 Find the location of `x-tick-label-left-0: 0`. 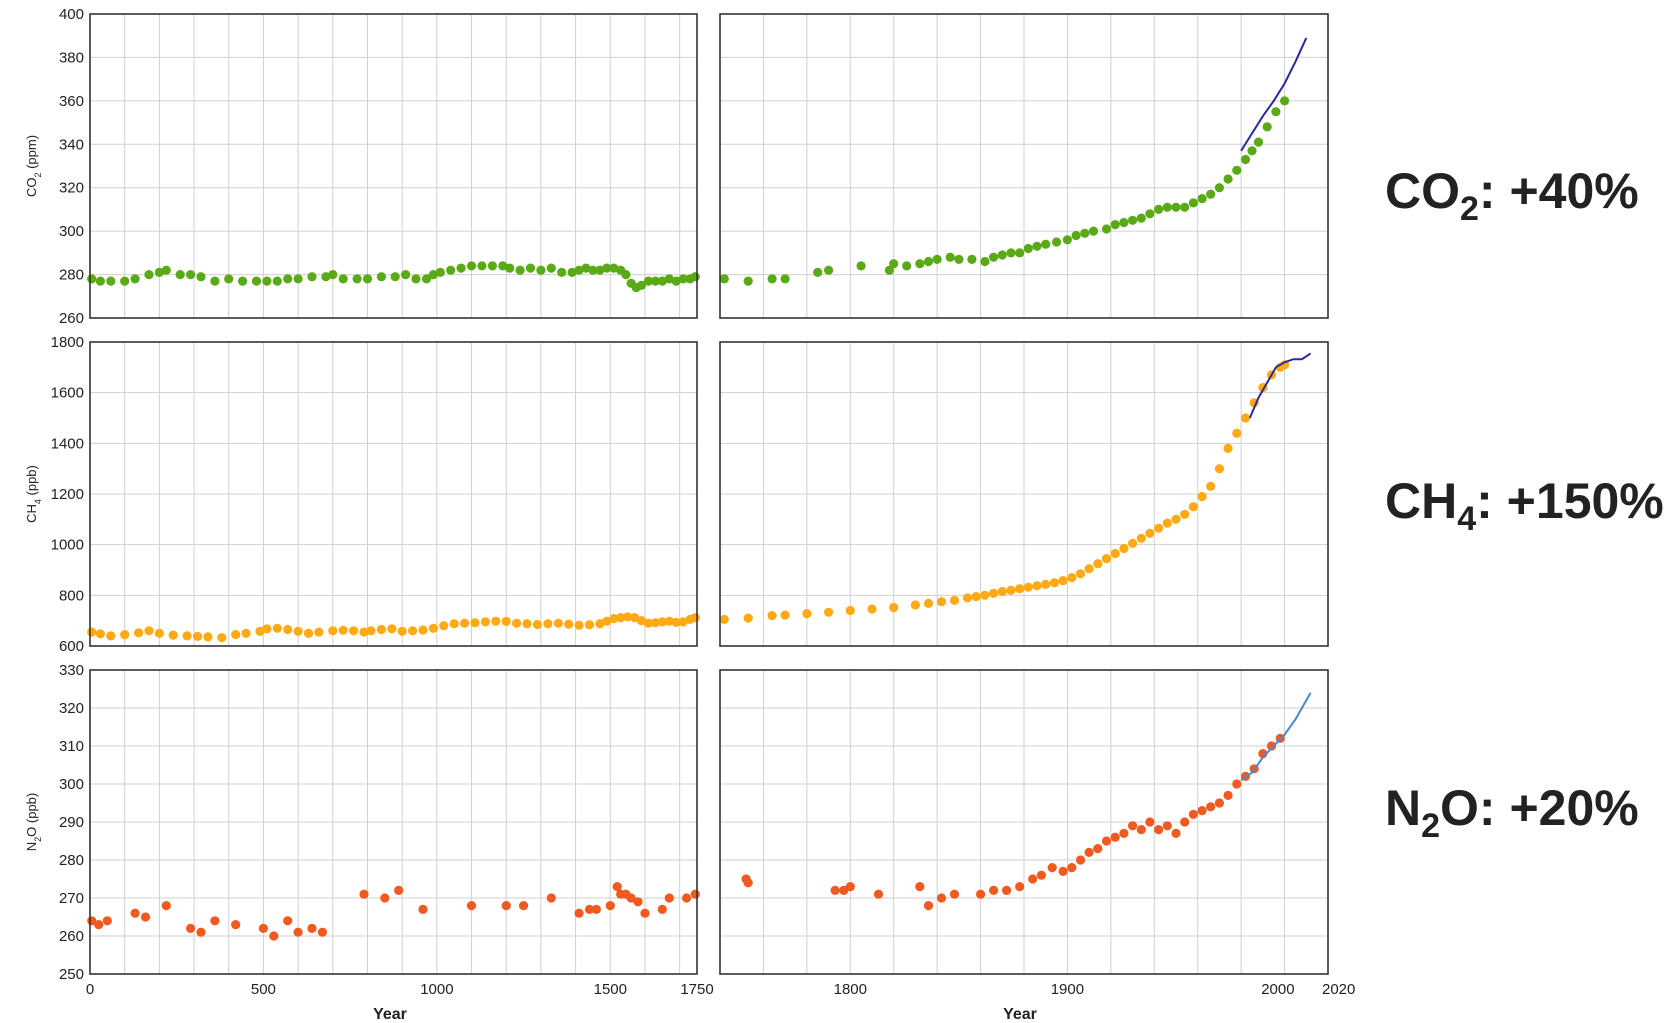

x-tick-label-left-0: 0 is located at coordinates (90, 989).